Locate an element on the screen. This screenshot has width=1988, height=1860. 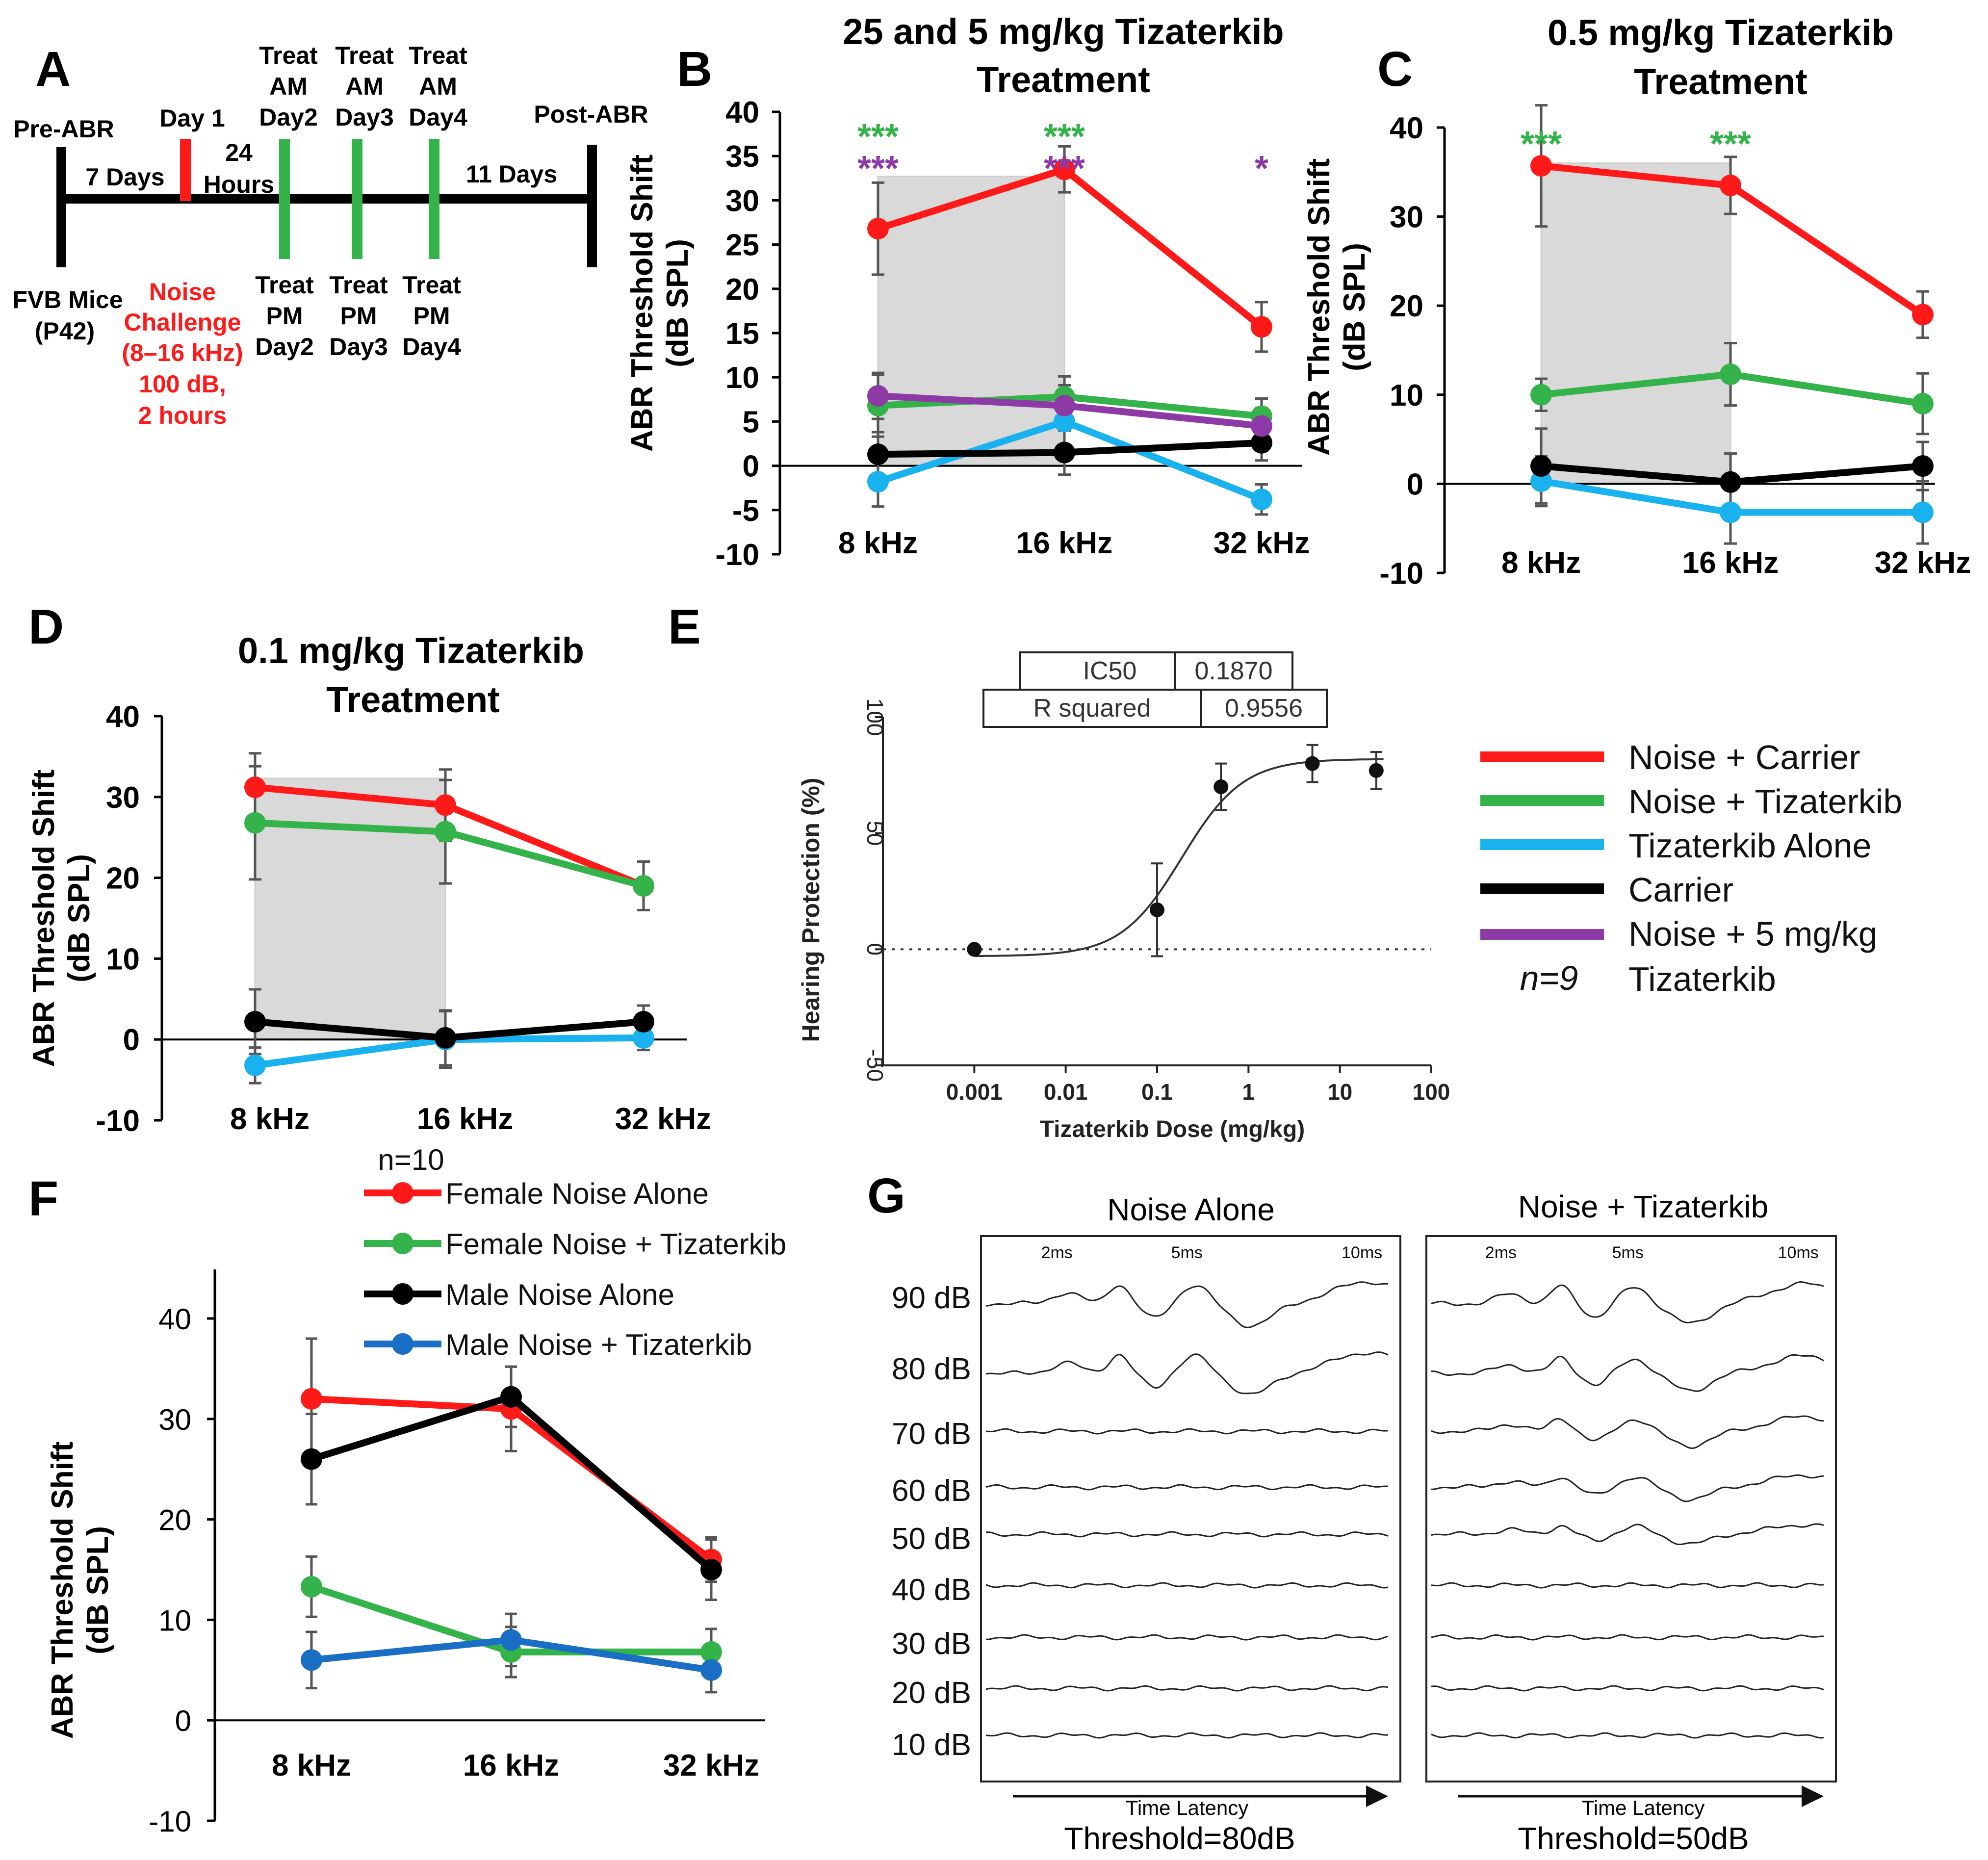
timeline-mice: FVB Mice is located at coordinates (67, 299).